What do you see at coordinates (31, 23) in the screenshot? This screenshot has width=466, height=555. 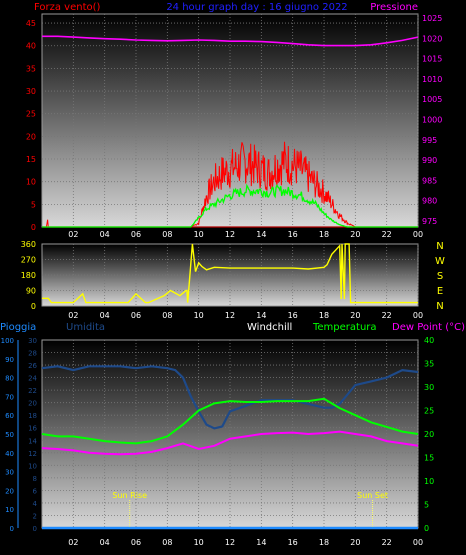 I see `wind-y-tick: 45` at bounding box center [31, 23].